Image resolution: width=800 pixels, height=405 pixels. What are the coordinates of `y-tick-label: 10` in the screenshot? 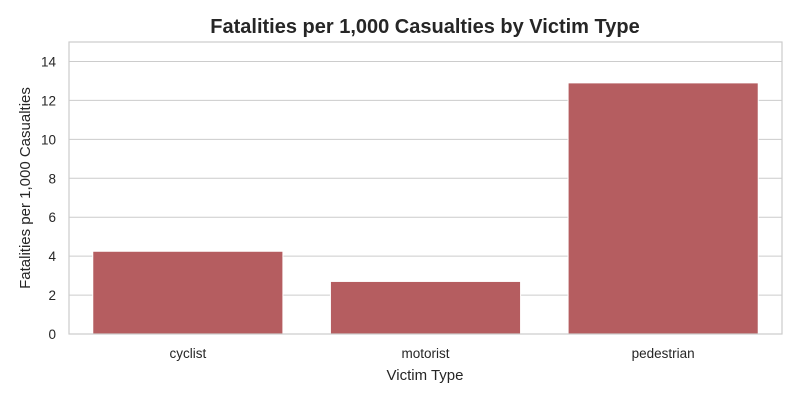 It's located at (48, 139).